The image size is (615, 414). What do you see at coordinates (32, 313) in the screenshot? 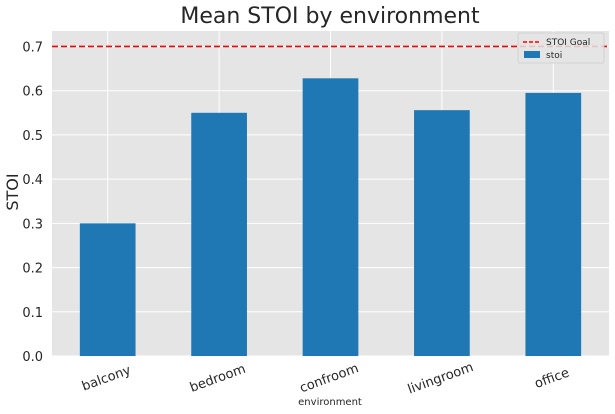
I see `y-tick-label: 0.1` at bounding box center [32, 313].